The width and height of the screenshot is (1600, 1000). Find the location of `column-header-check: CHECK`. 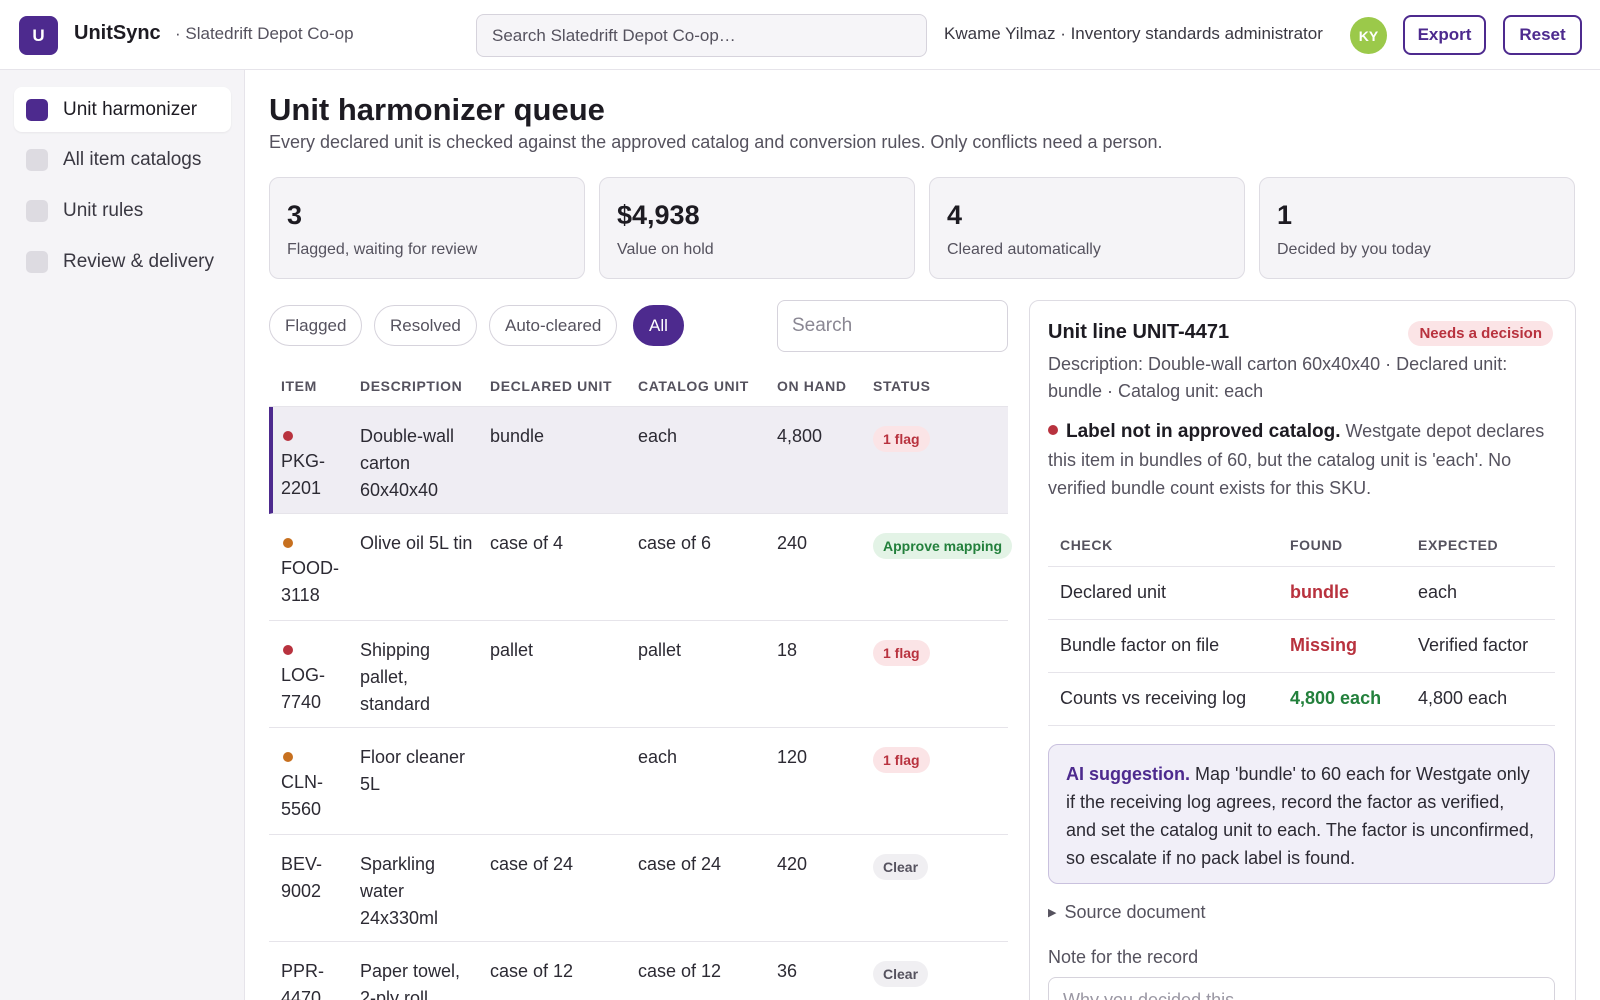

column-header-check: CHECK is located at coordinates (1086, 545).